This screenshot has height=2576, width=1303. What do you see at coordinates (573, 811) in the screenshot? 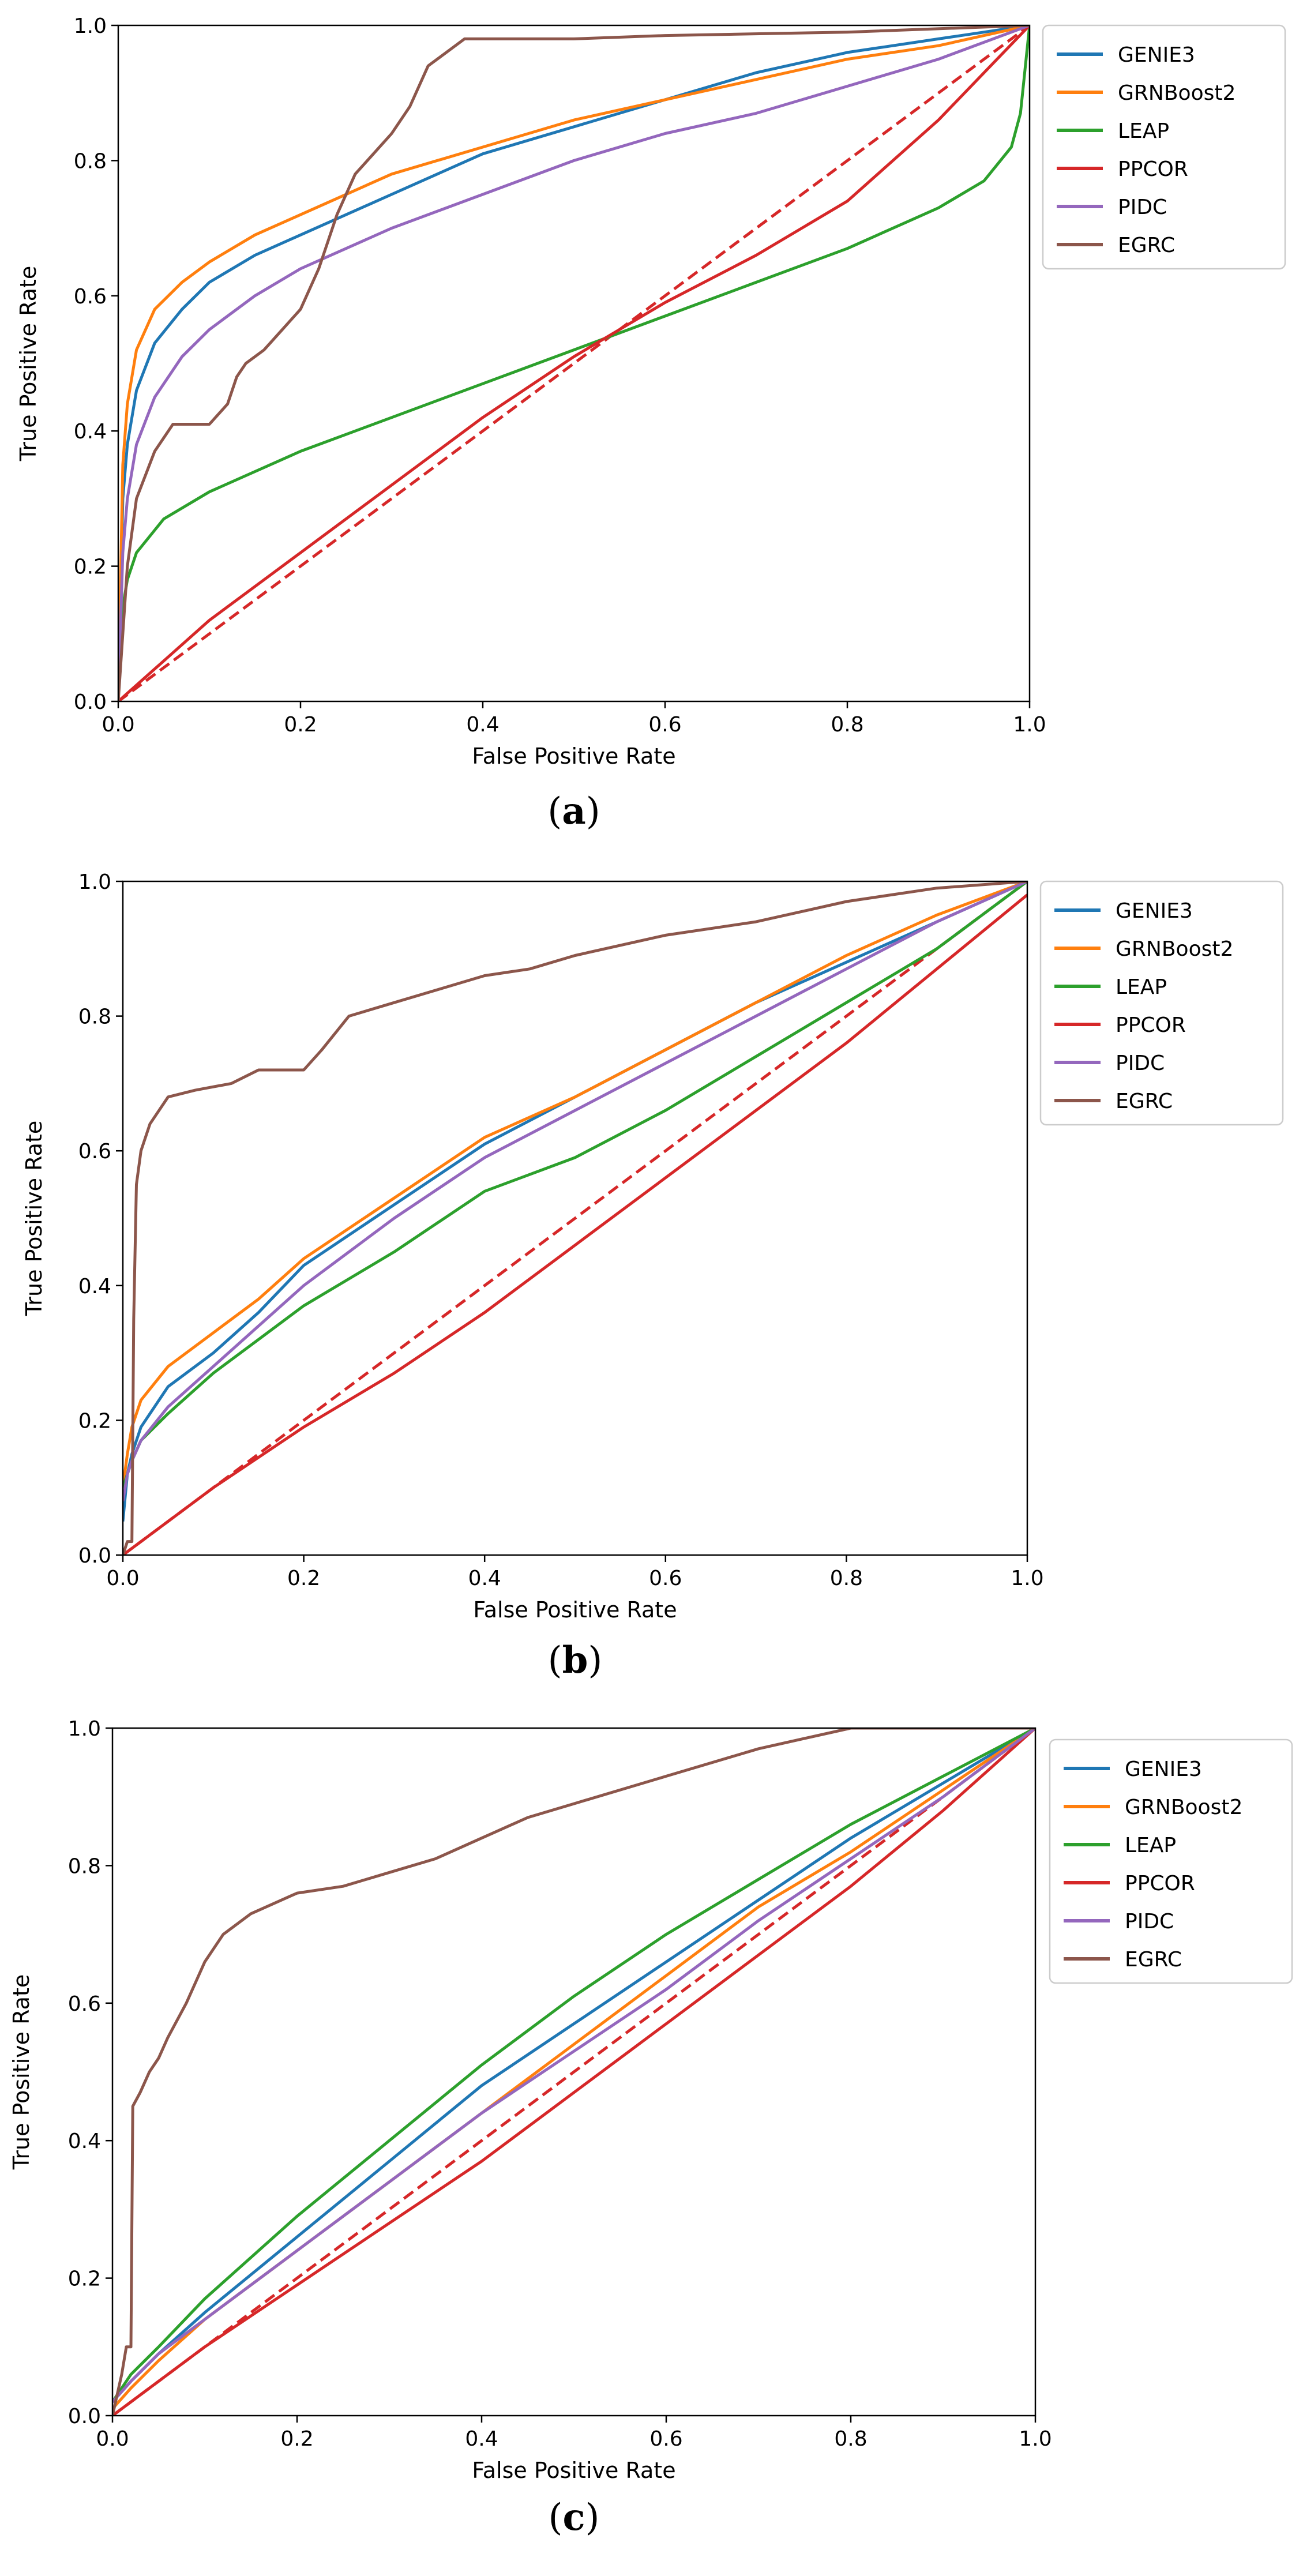
I see `panel-caption: (a)` at bounding box center [573, 811].